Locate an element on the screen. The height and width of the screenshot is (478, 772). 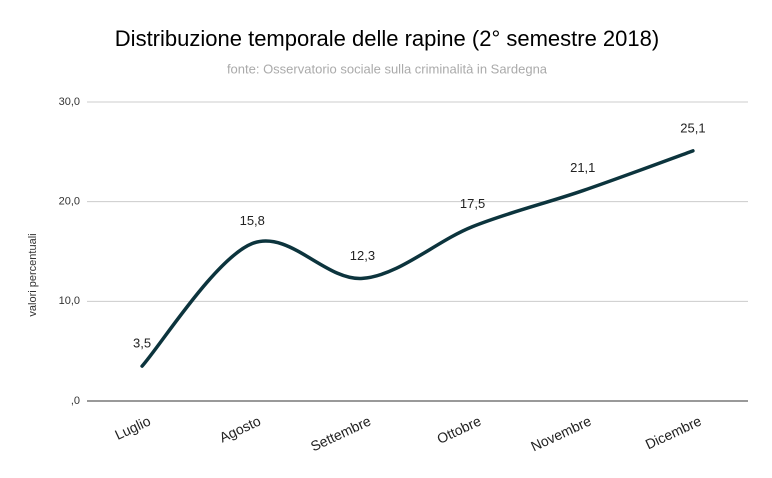
data-label: 21,1 is located at coordinates (582, 167).